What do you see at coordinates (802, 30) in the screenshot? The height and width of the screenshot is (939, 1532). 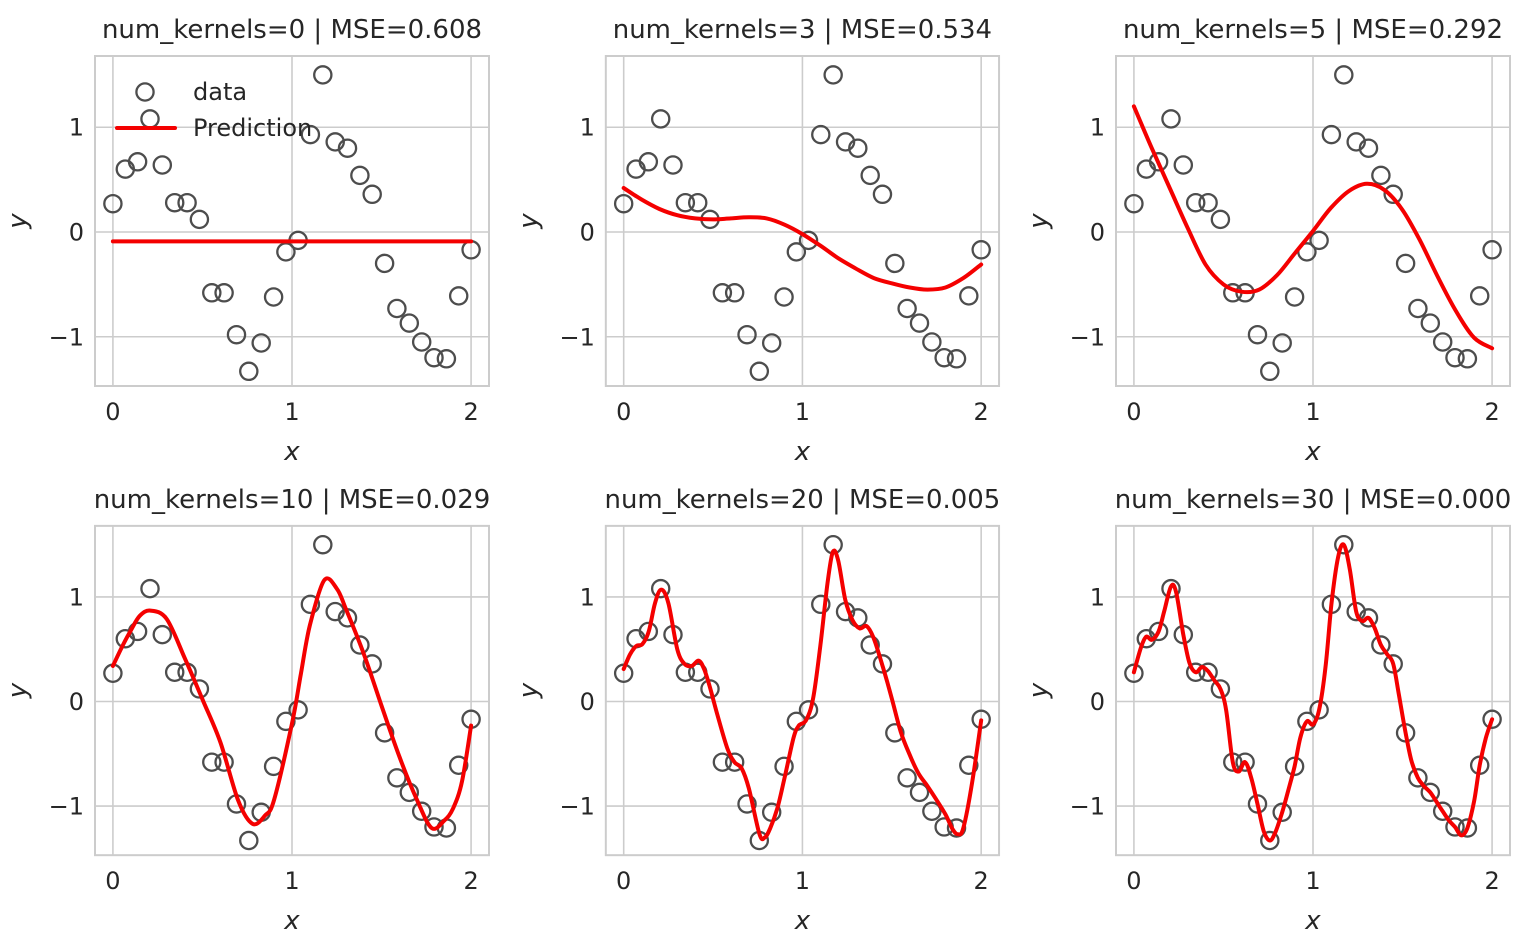 I see `subplot-title: num_kernels=3 | MSE=0.534` at bounding box center [802, 30].